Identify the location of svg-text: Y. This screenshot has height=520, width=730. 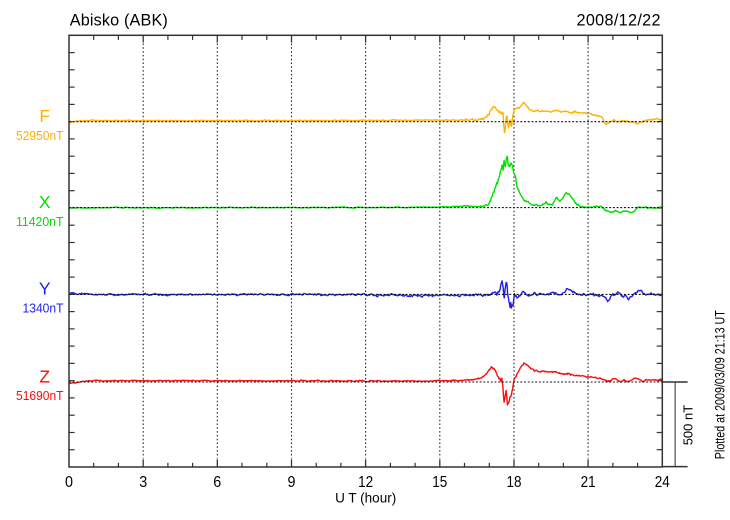
(45, 289).